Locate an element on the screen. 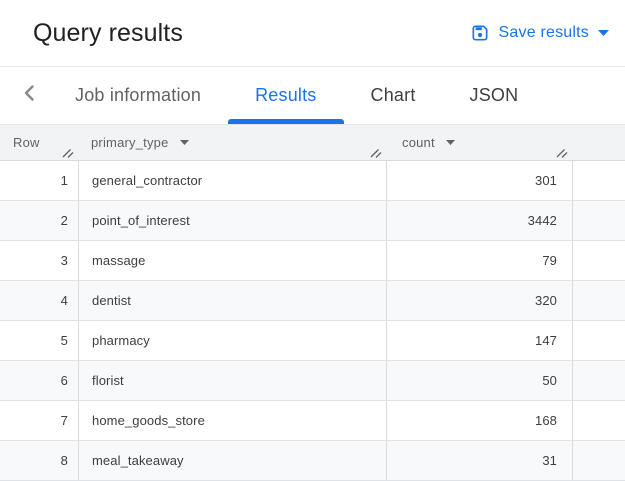  chevron-left-icon is located at coordinates (28, 95).